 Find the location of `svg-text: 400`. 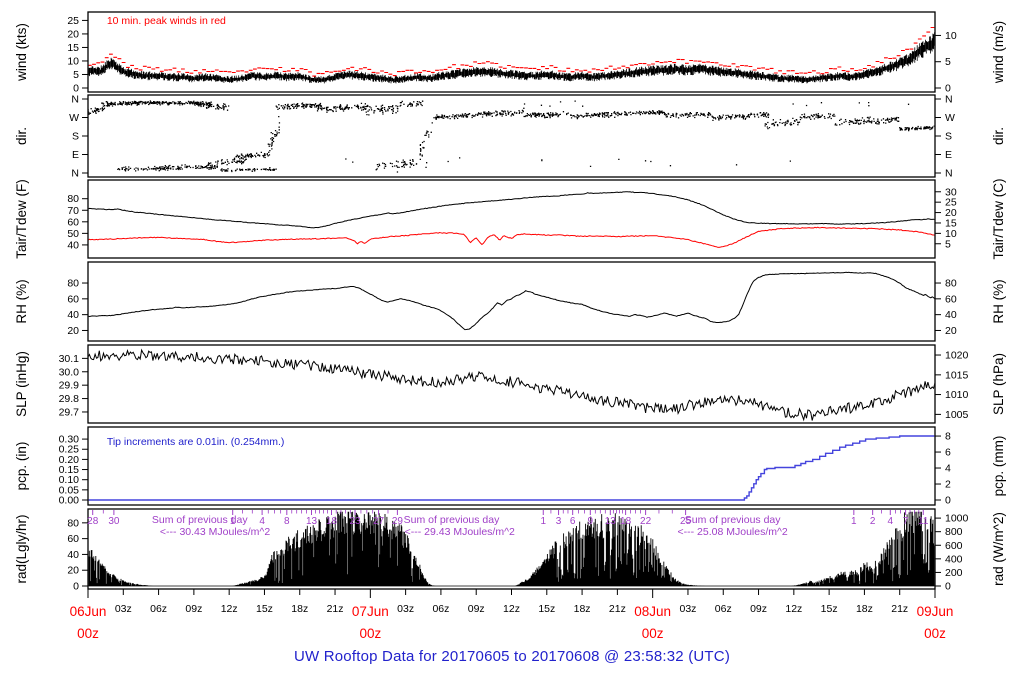

svg-text: 400 is located at coordinates (954, 559).